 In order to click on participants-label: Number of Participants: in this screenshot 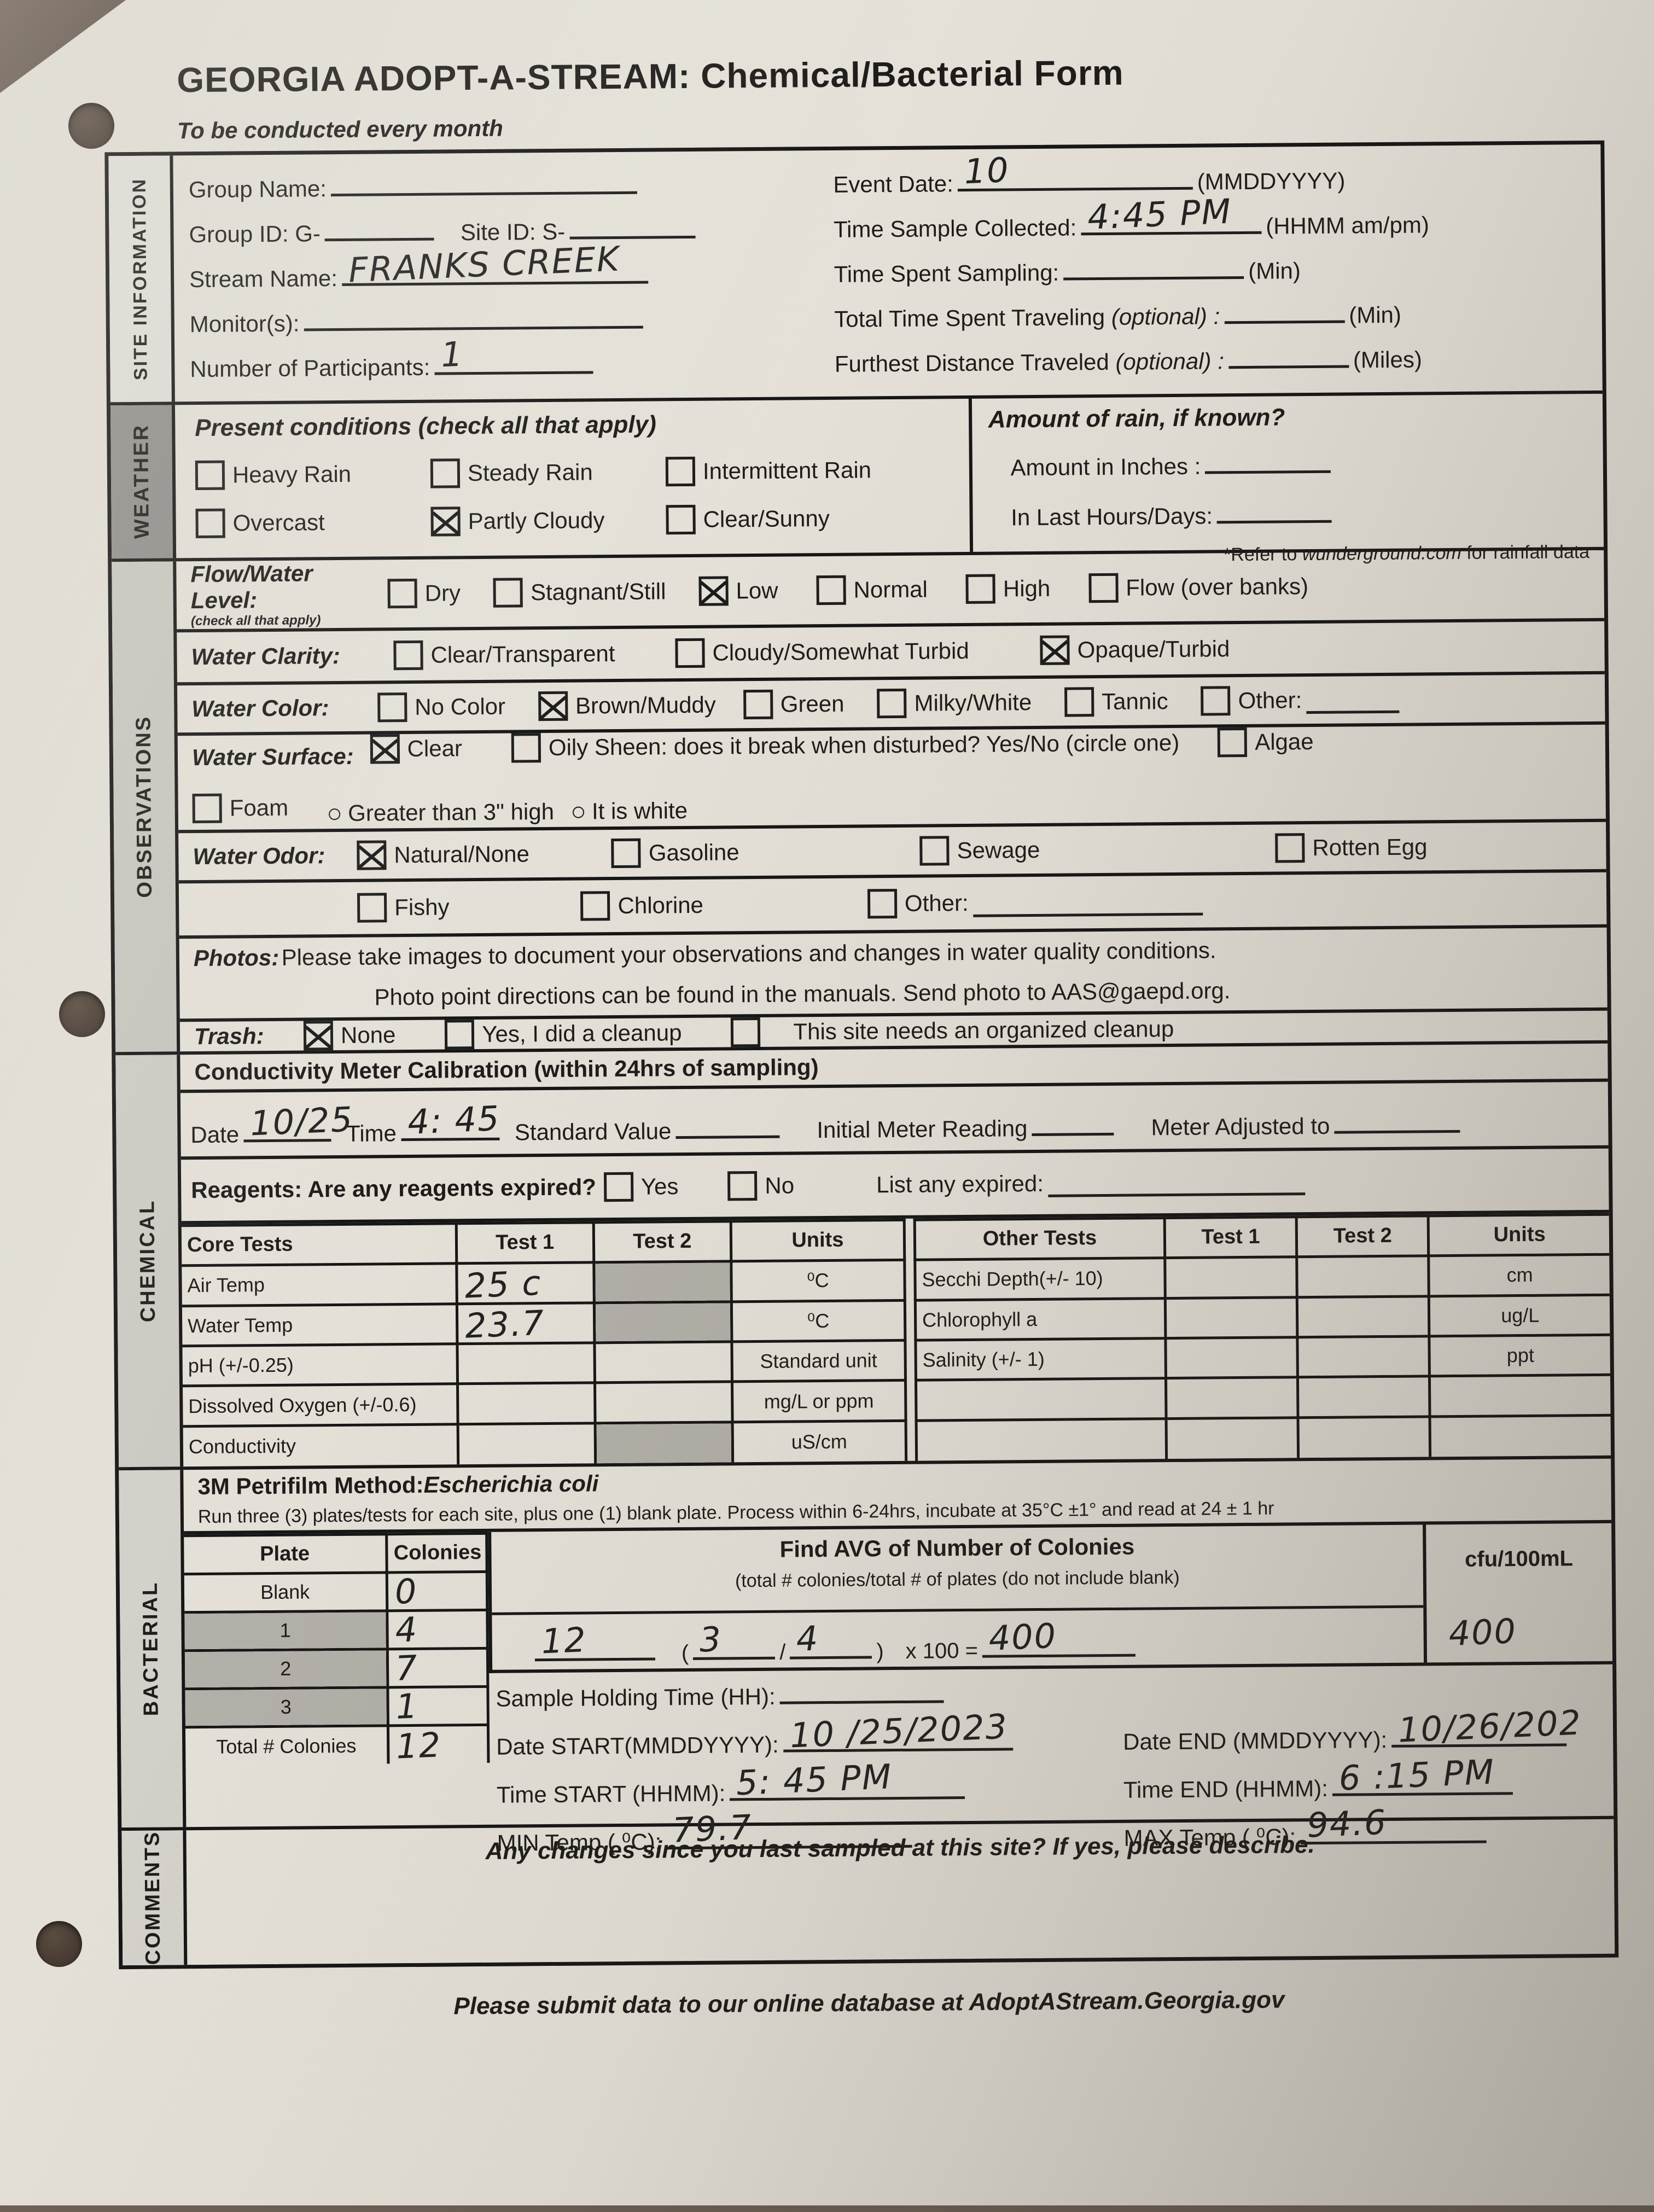, I will do `click(310, 368)`.